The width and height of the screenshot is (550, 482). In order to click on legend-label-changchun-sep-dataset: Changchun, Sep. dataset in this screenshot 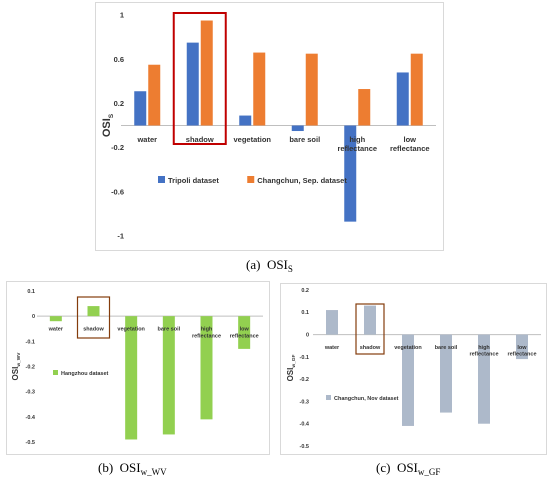, I will do `click(302, 180)`.